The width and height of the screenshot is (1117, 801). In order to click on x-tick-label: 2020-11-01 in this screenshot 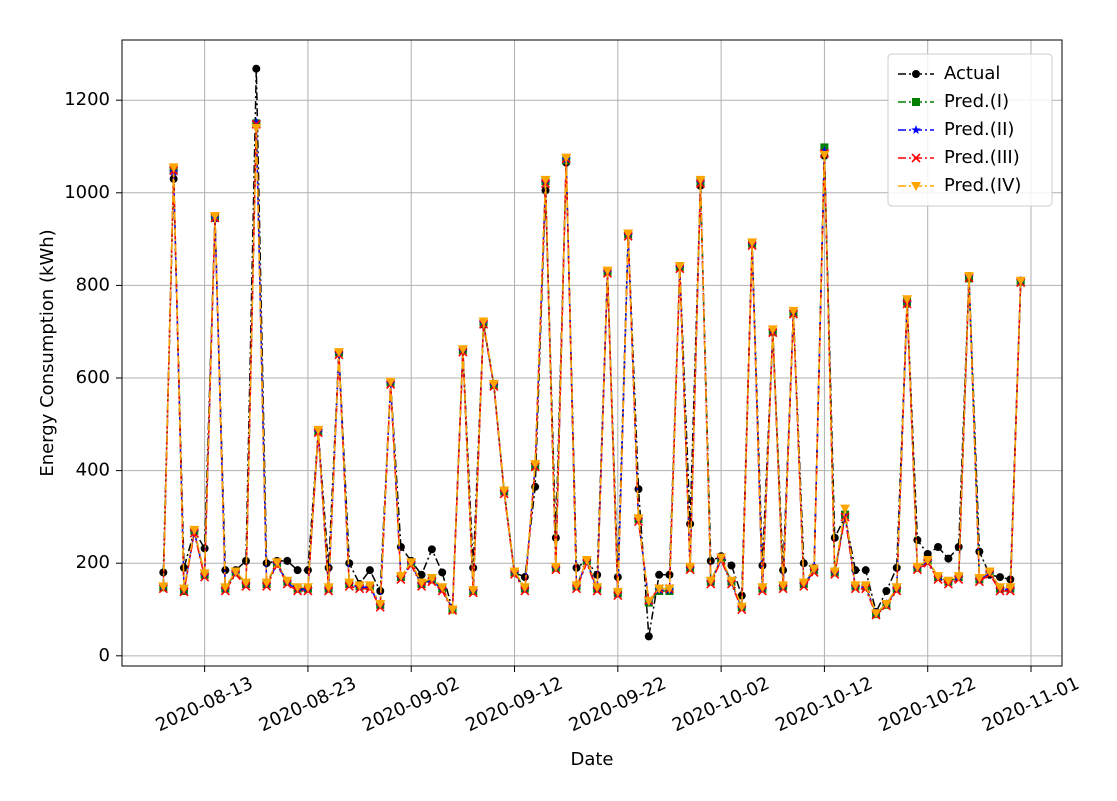, I will do `click(1031, 704)`.